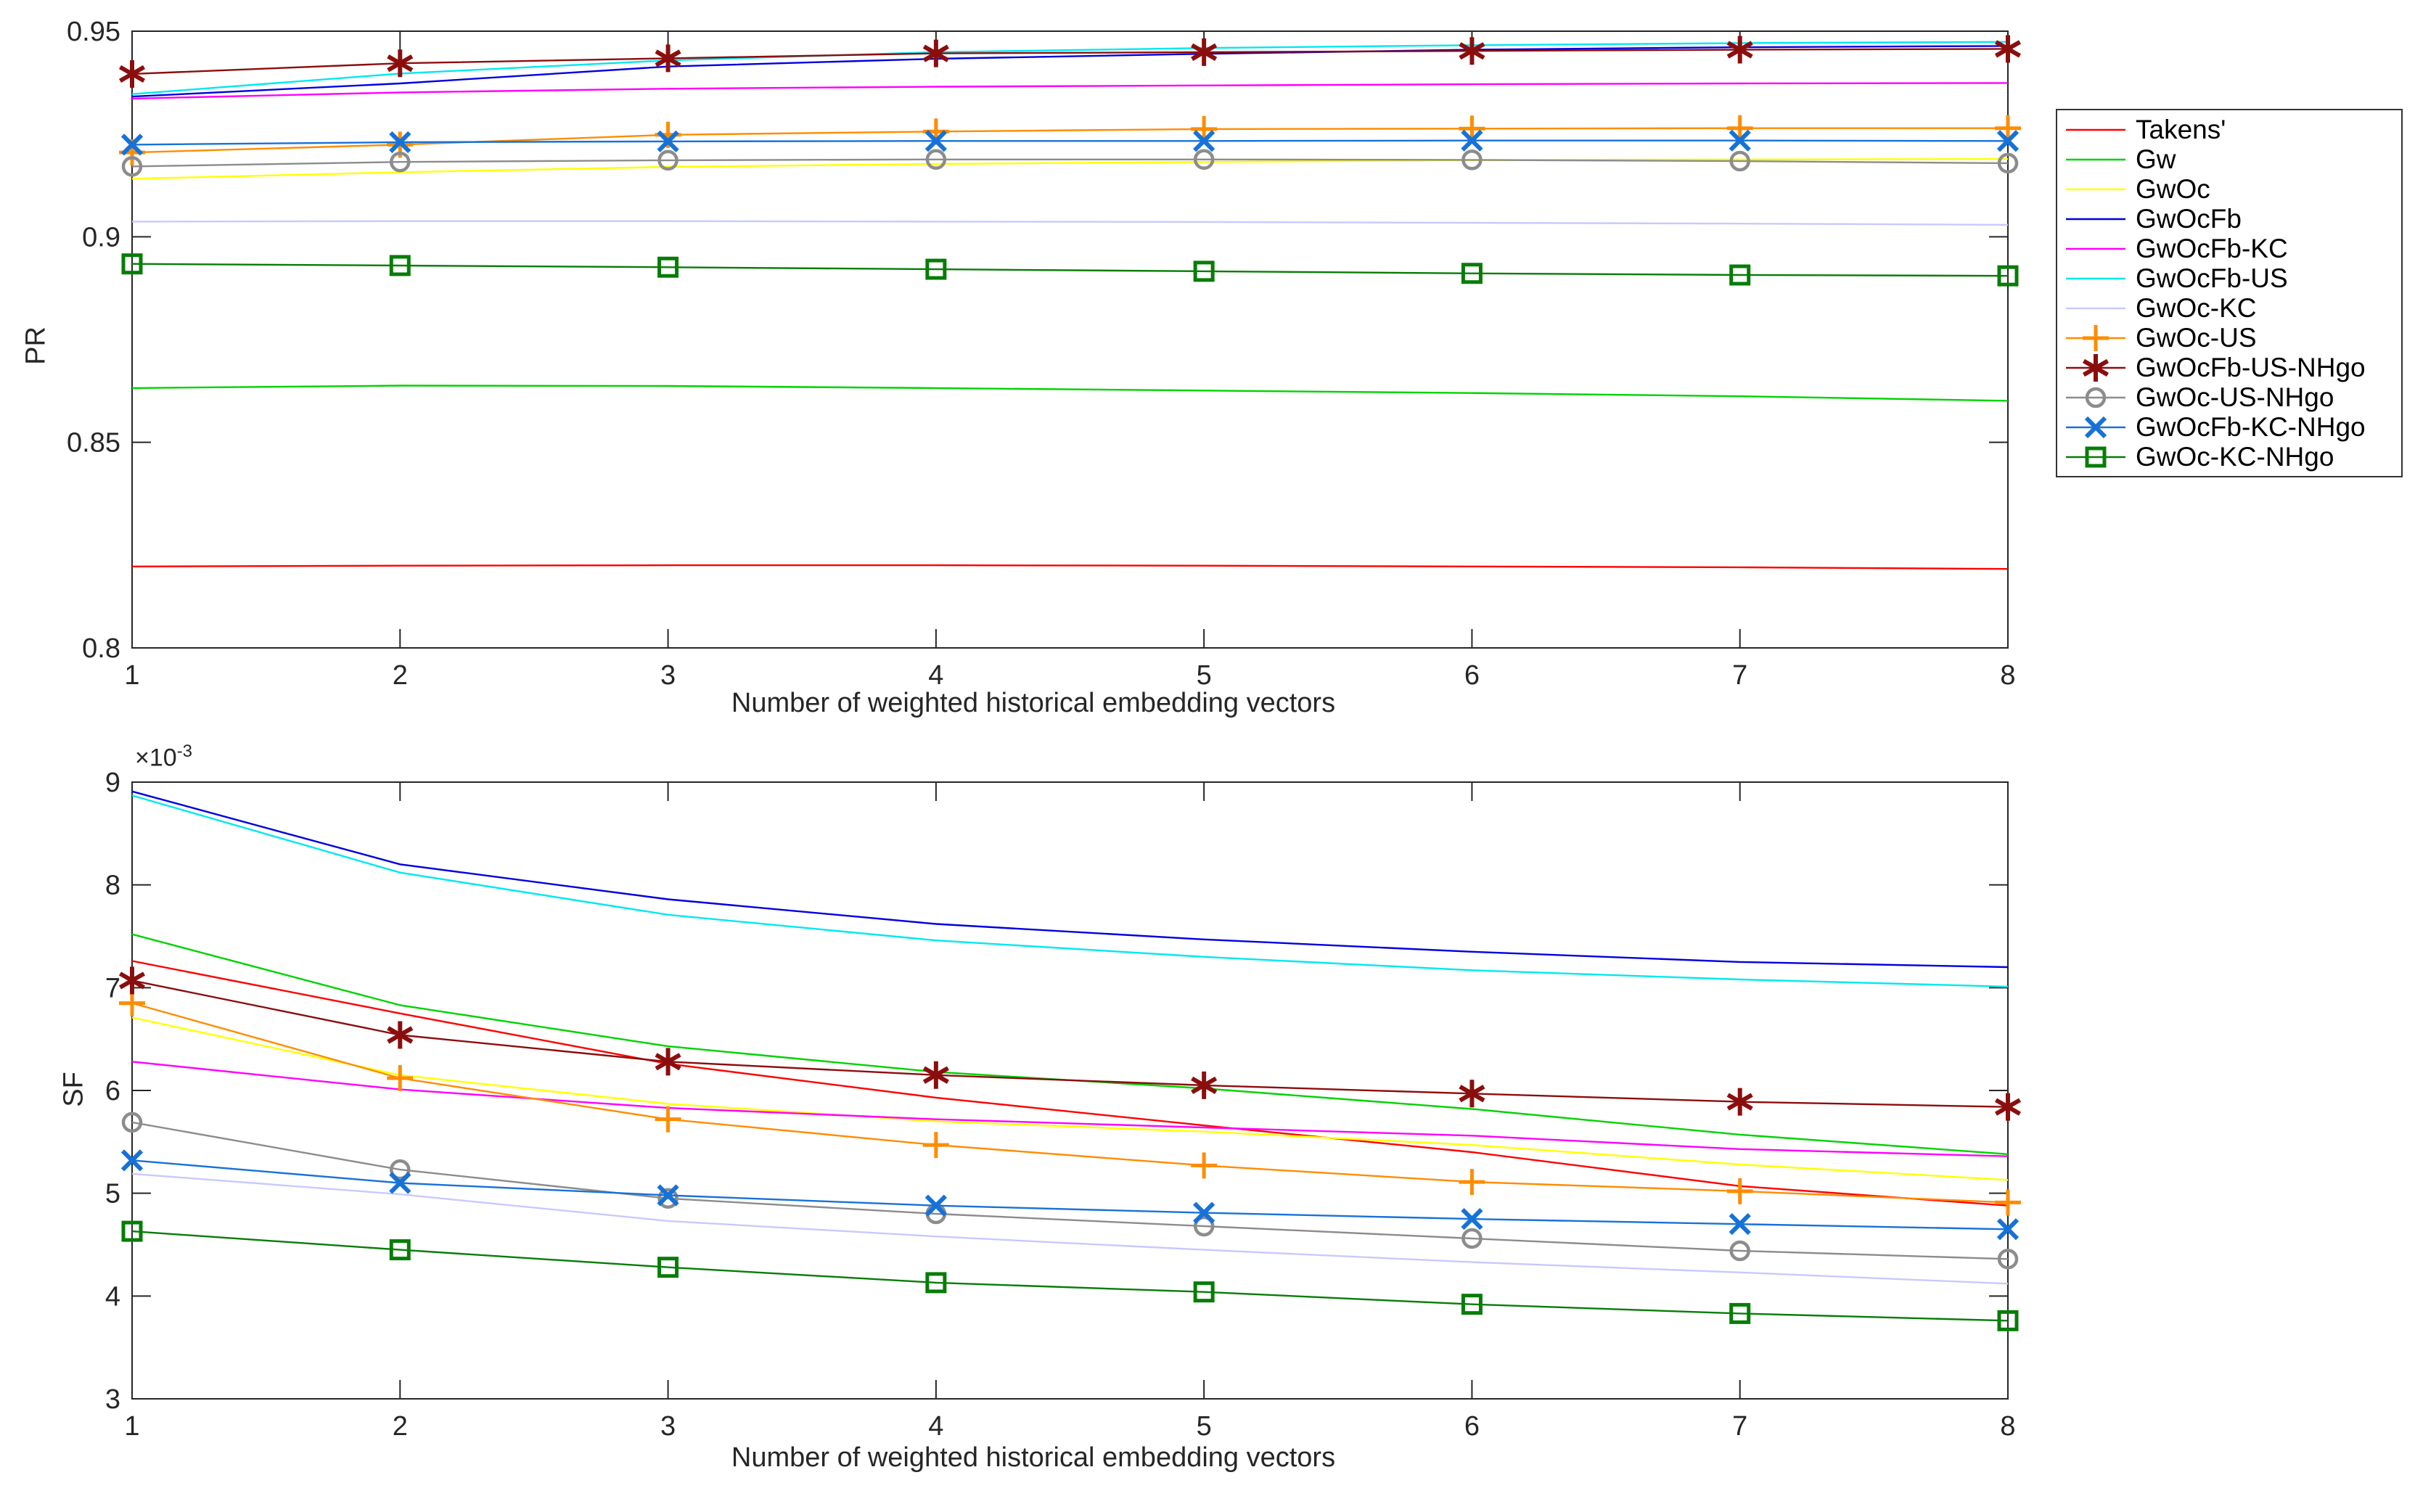 The width and height of the screenshot is (2415, 1512). I want to click on legend-label: Takens', so click(2181, 129).